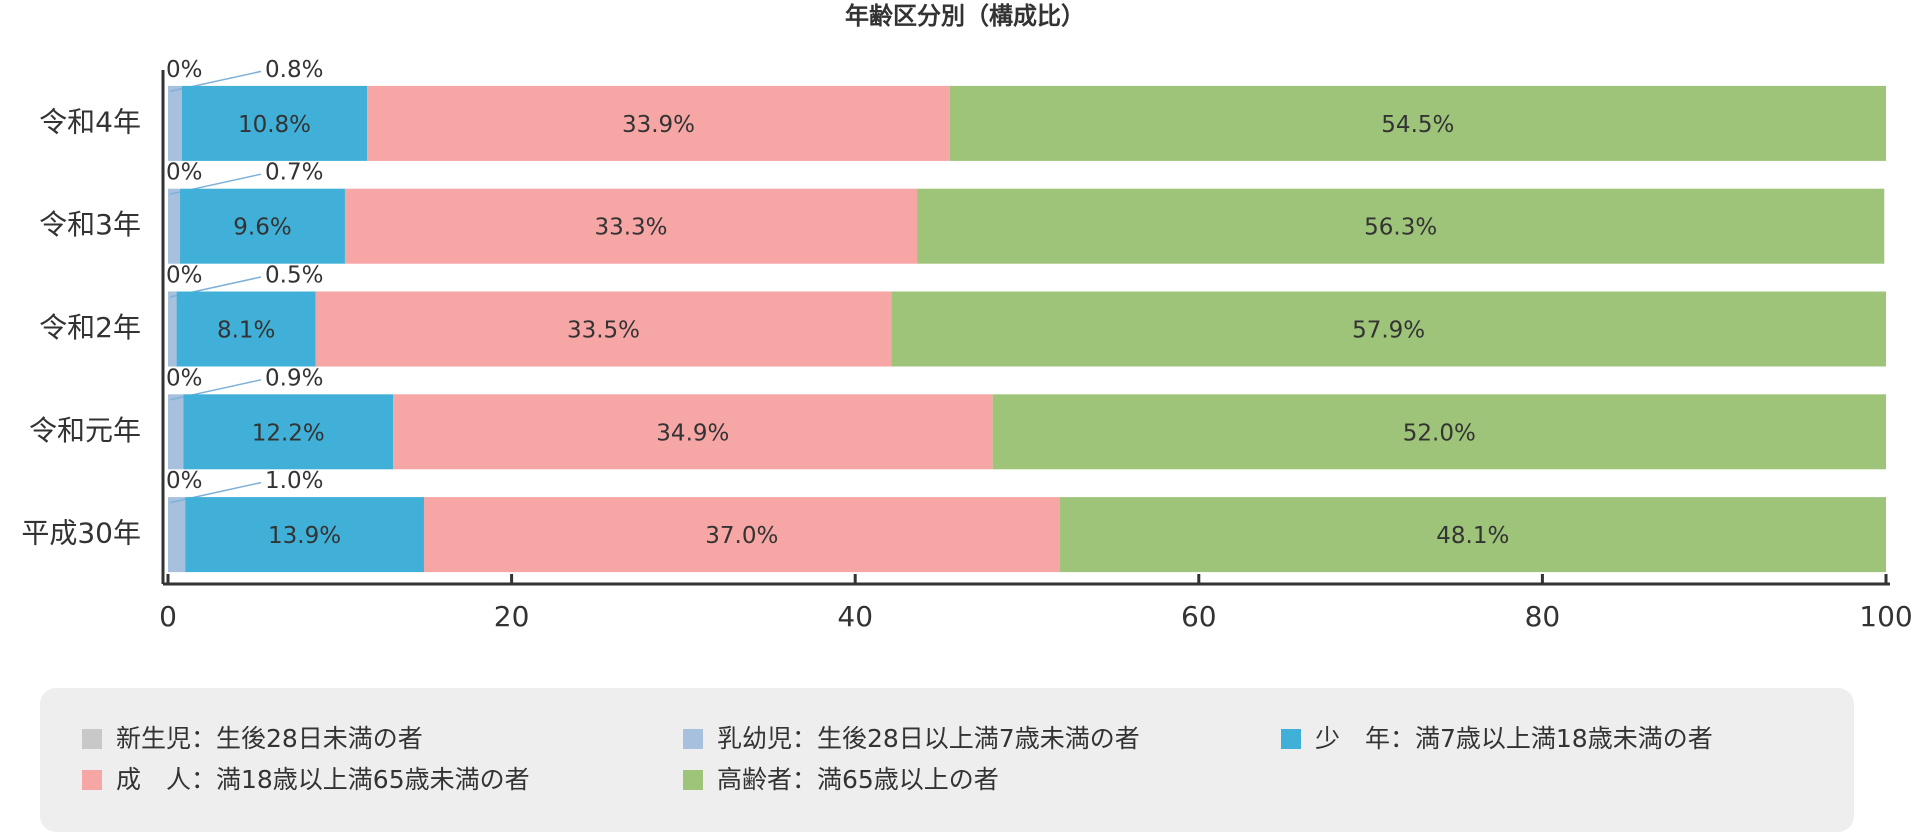  Describe the element at coordinates (294, 173) in the screenshot. I see `value-label: 0.7%` at that location.